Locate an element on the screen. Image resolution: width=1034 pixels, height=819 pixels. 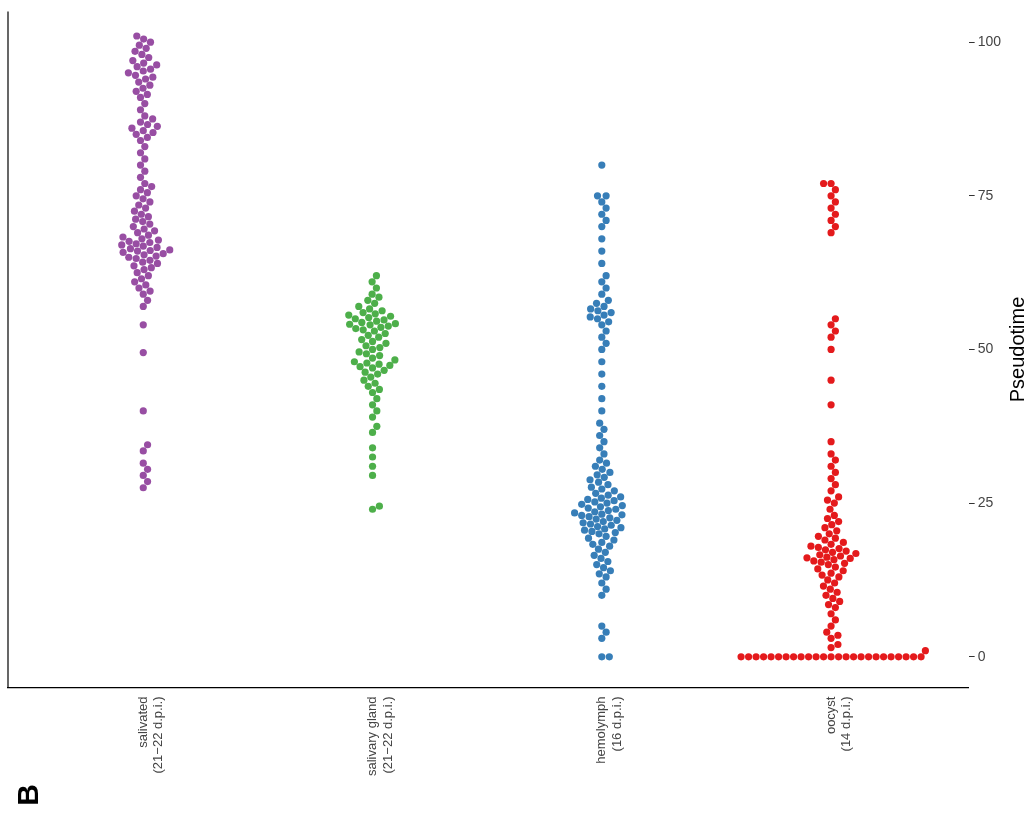
x-tick-label: hemolymph (16 d.p.i.) is located at coordinates (608, 730).